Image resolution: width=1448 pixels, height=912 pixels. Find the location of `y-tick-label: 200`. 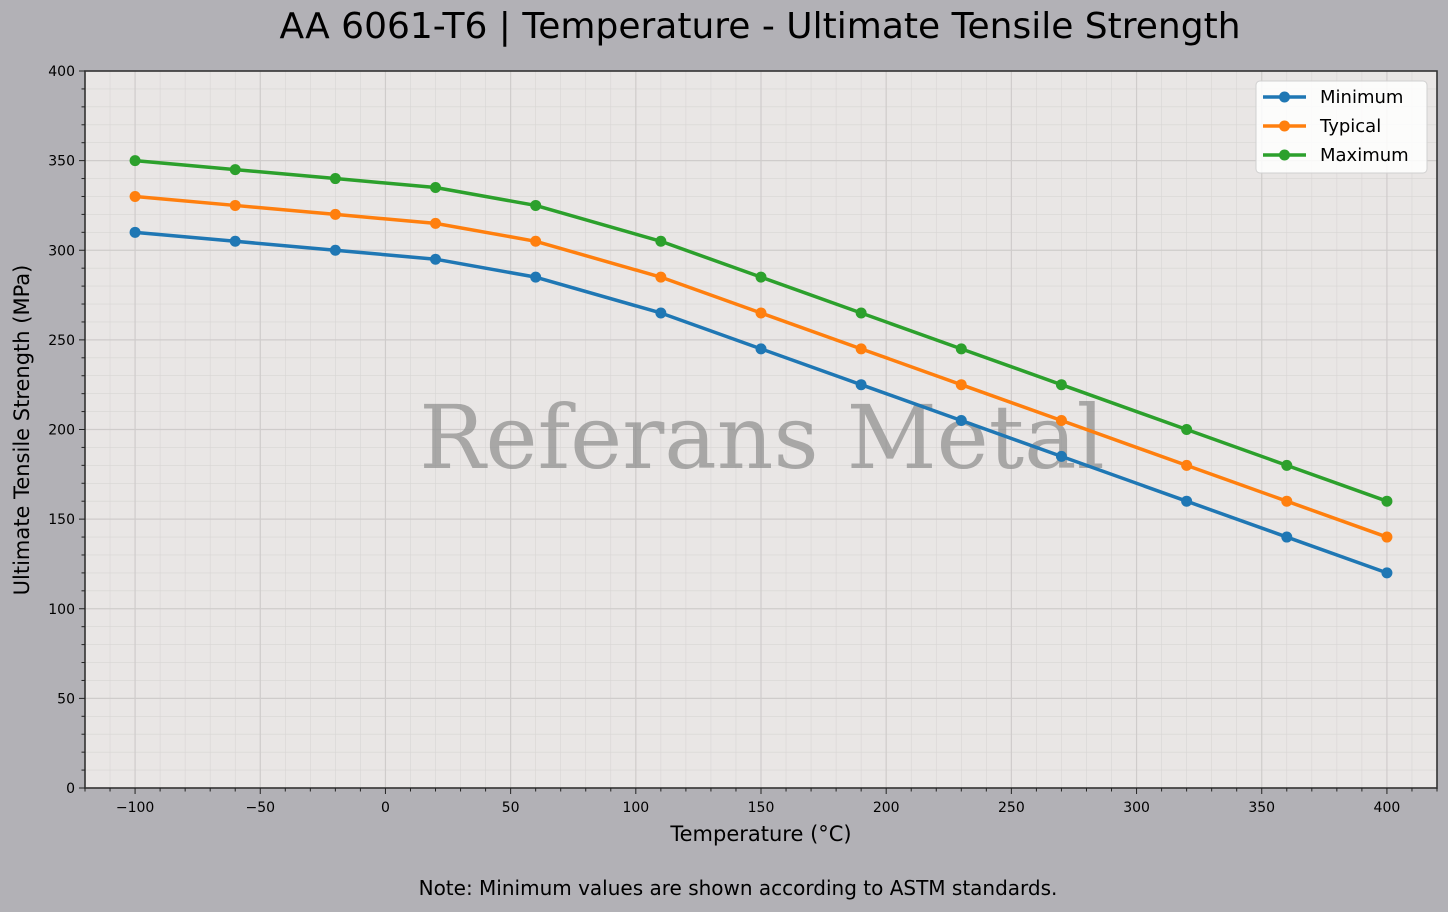

y-tick-label: 200 is located at coordinates (61, 431).